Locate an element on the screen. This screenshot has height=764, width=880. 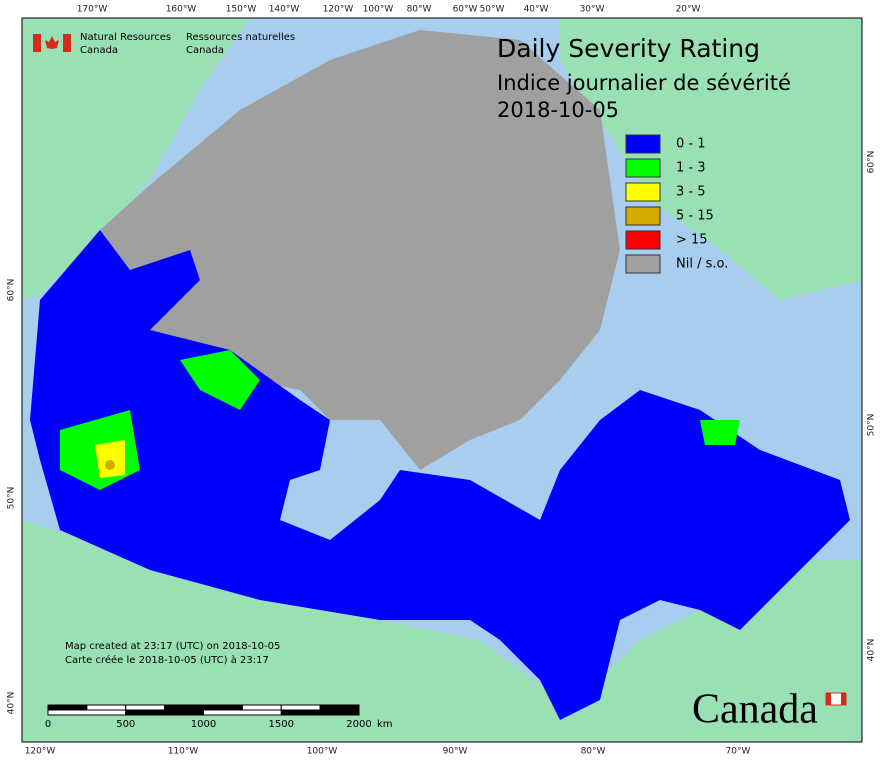
longitude-label: 20°W is located at coordinates (688, 10).